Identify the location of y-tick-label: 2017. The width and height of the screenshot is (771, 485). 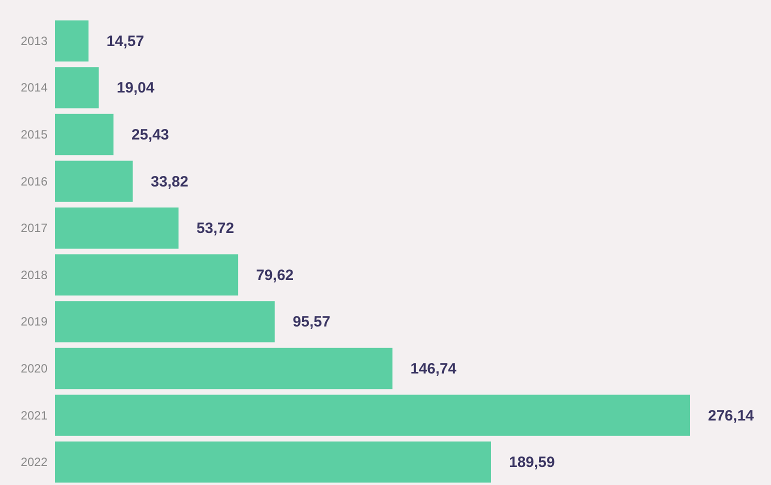
(34, 228).